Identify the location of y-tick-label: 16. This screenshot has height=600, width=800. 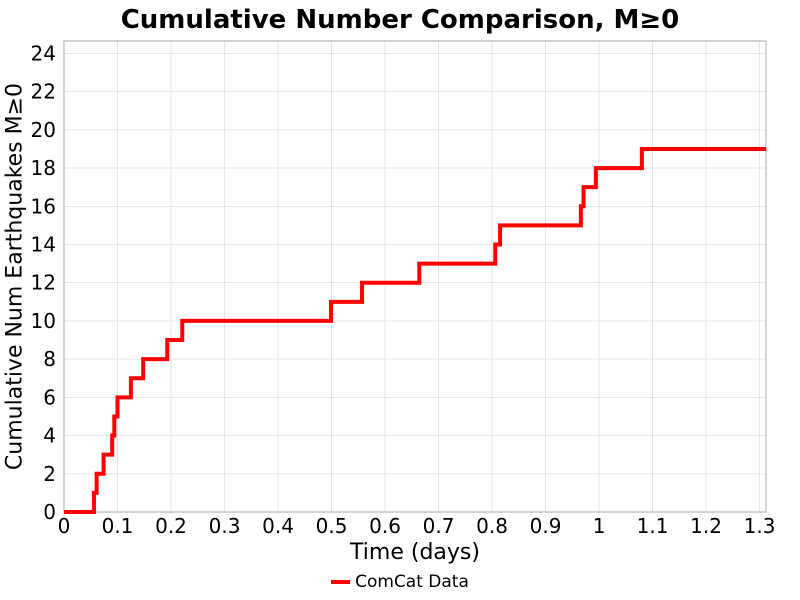
(43, 206).